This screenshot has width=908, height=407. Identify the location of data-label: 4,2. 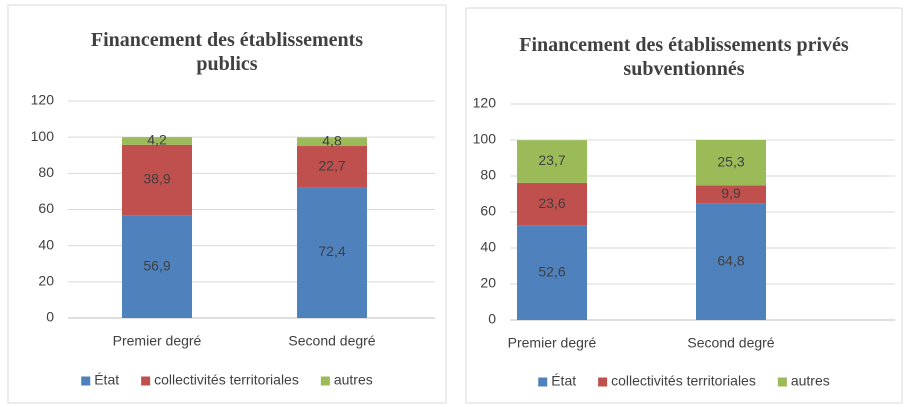
(157, 140).